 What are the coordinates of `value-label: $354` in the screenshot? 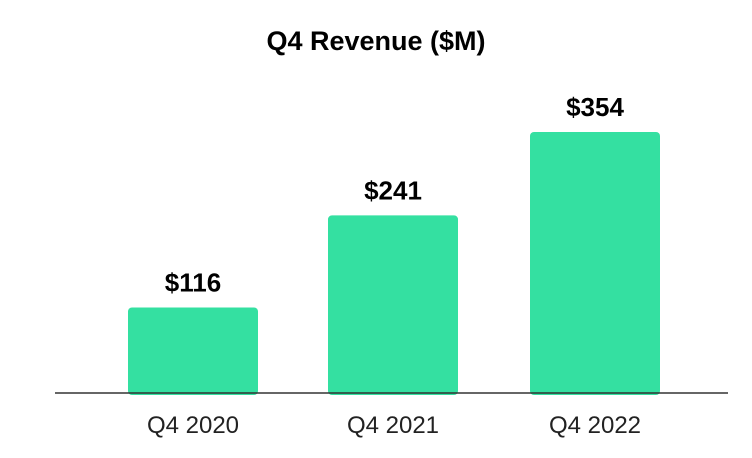 It's located at (595, 107).